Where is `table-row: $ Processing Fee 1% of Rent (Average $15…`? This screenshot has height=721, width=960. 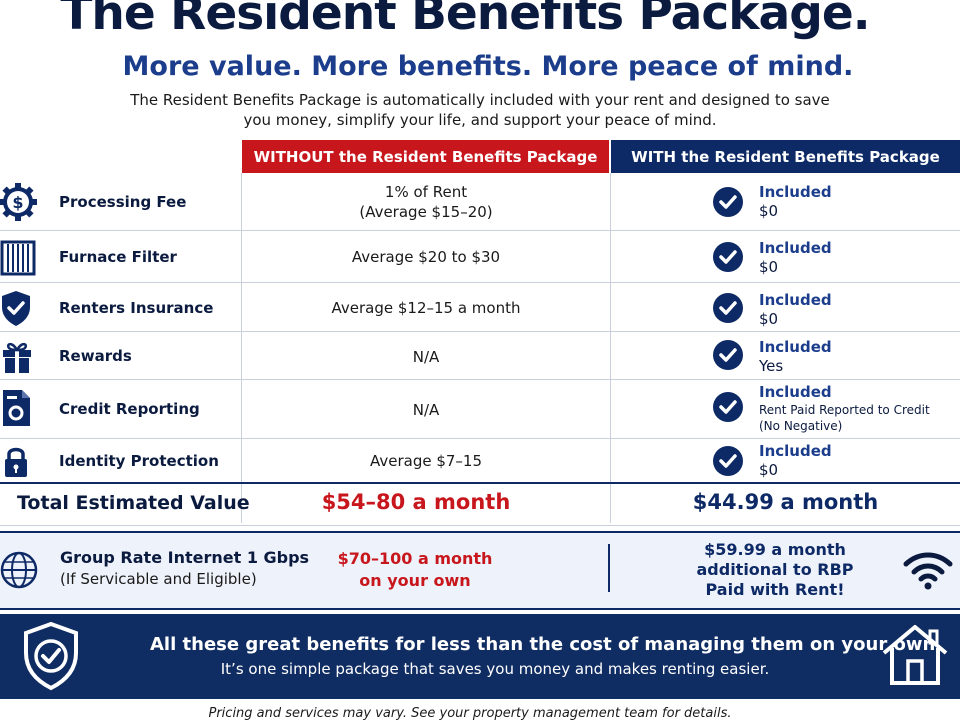 table-row: $ Processing Fee 1% of Rent (Average $15… is located at coordinates (480, 201).